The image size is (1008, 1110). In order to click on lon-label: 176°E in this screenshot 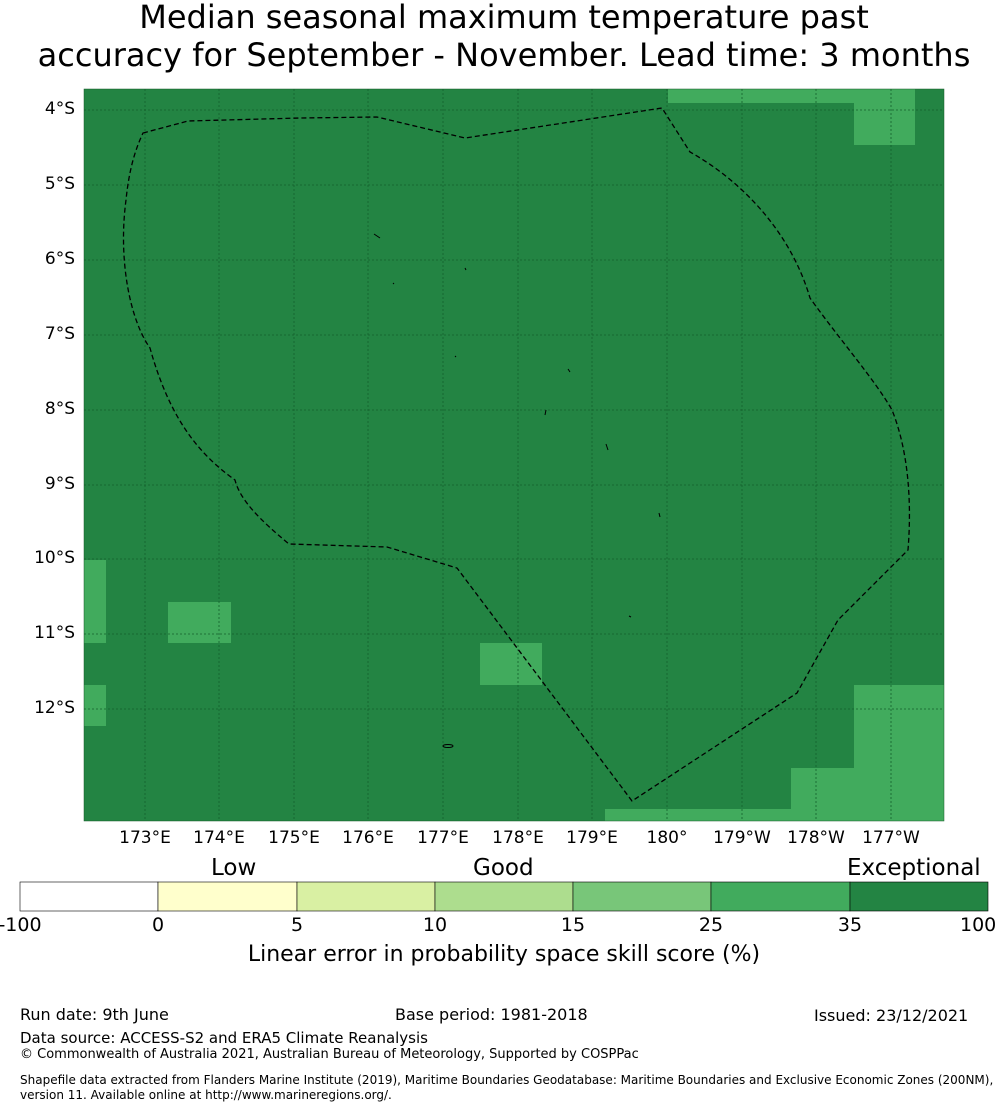, I will do `click(368, 838)`.